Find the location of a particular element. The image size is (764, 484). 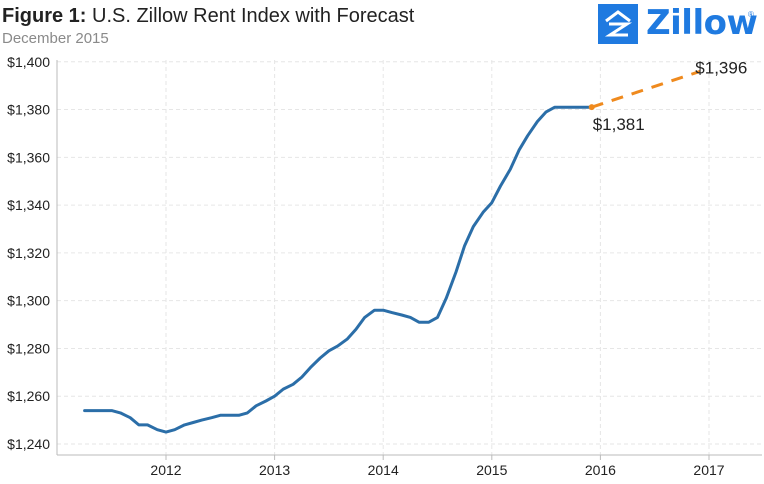

data-label-last-actual: $1,381 is located at coordinates (619, 124).